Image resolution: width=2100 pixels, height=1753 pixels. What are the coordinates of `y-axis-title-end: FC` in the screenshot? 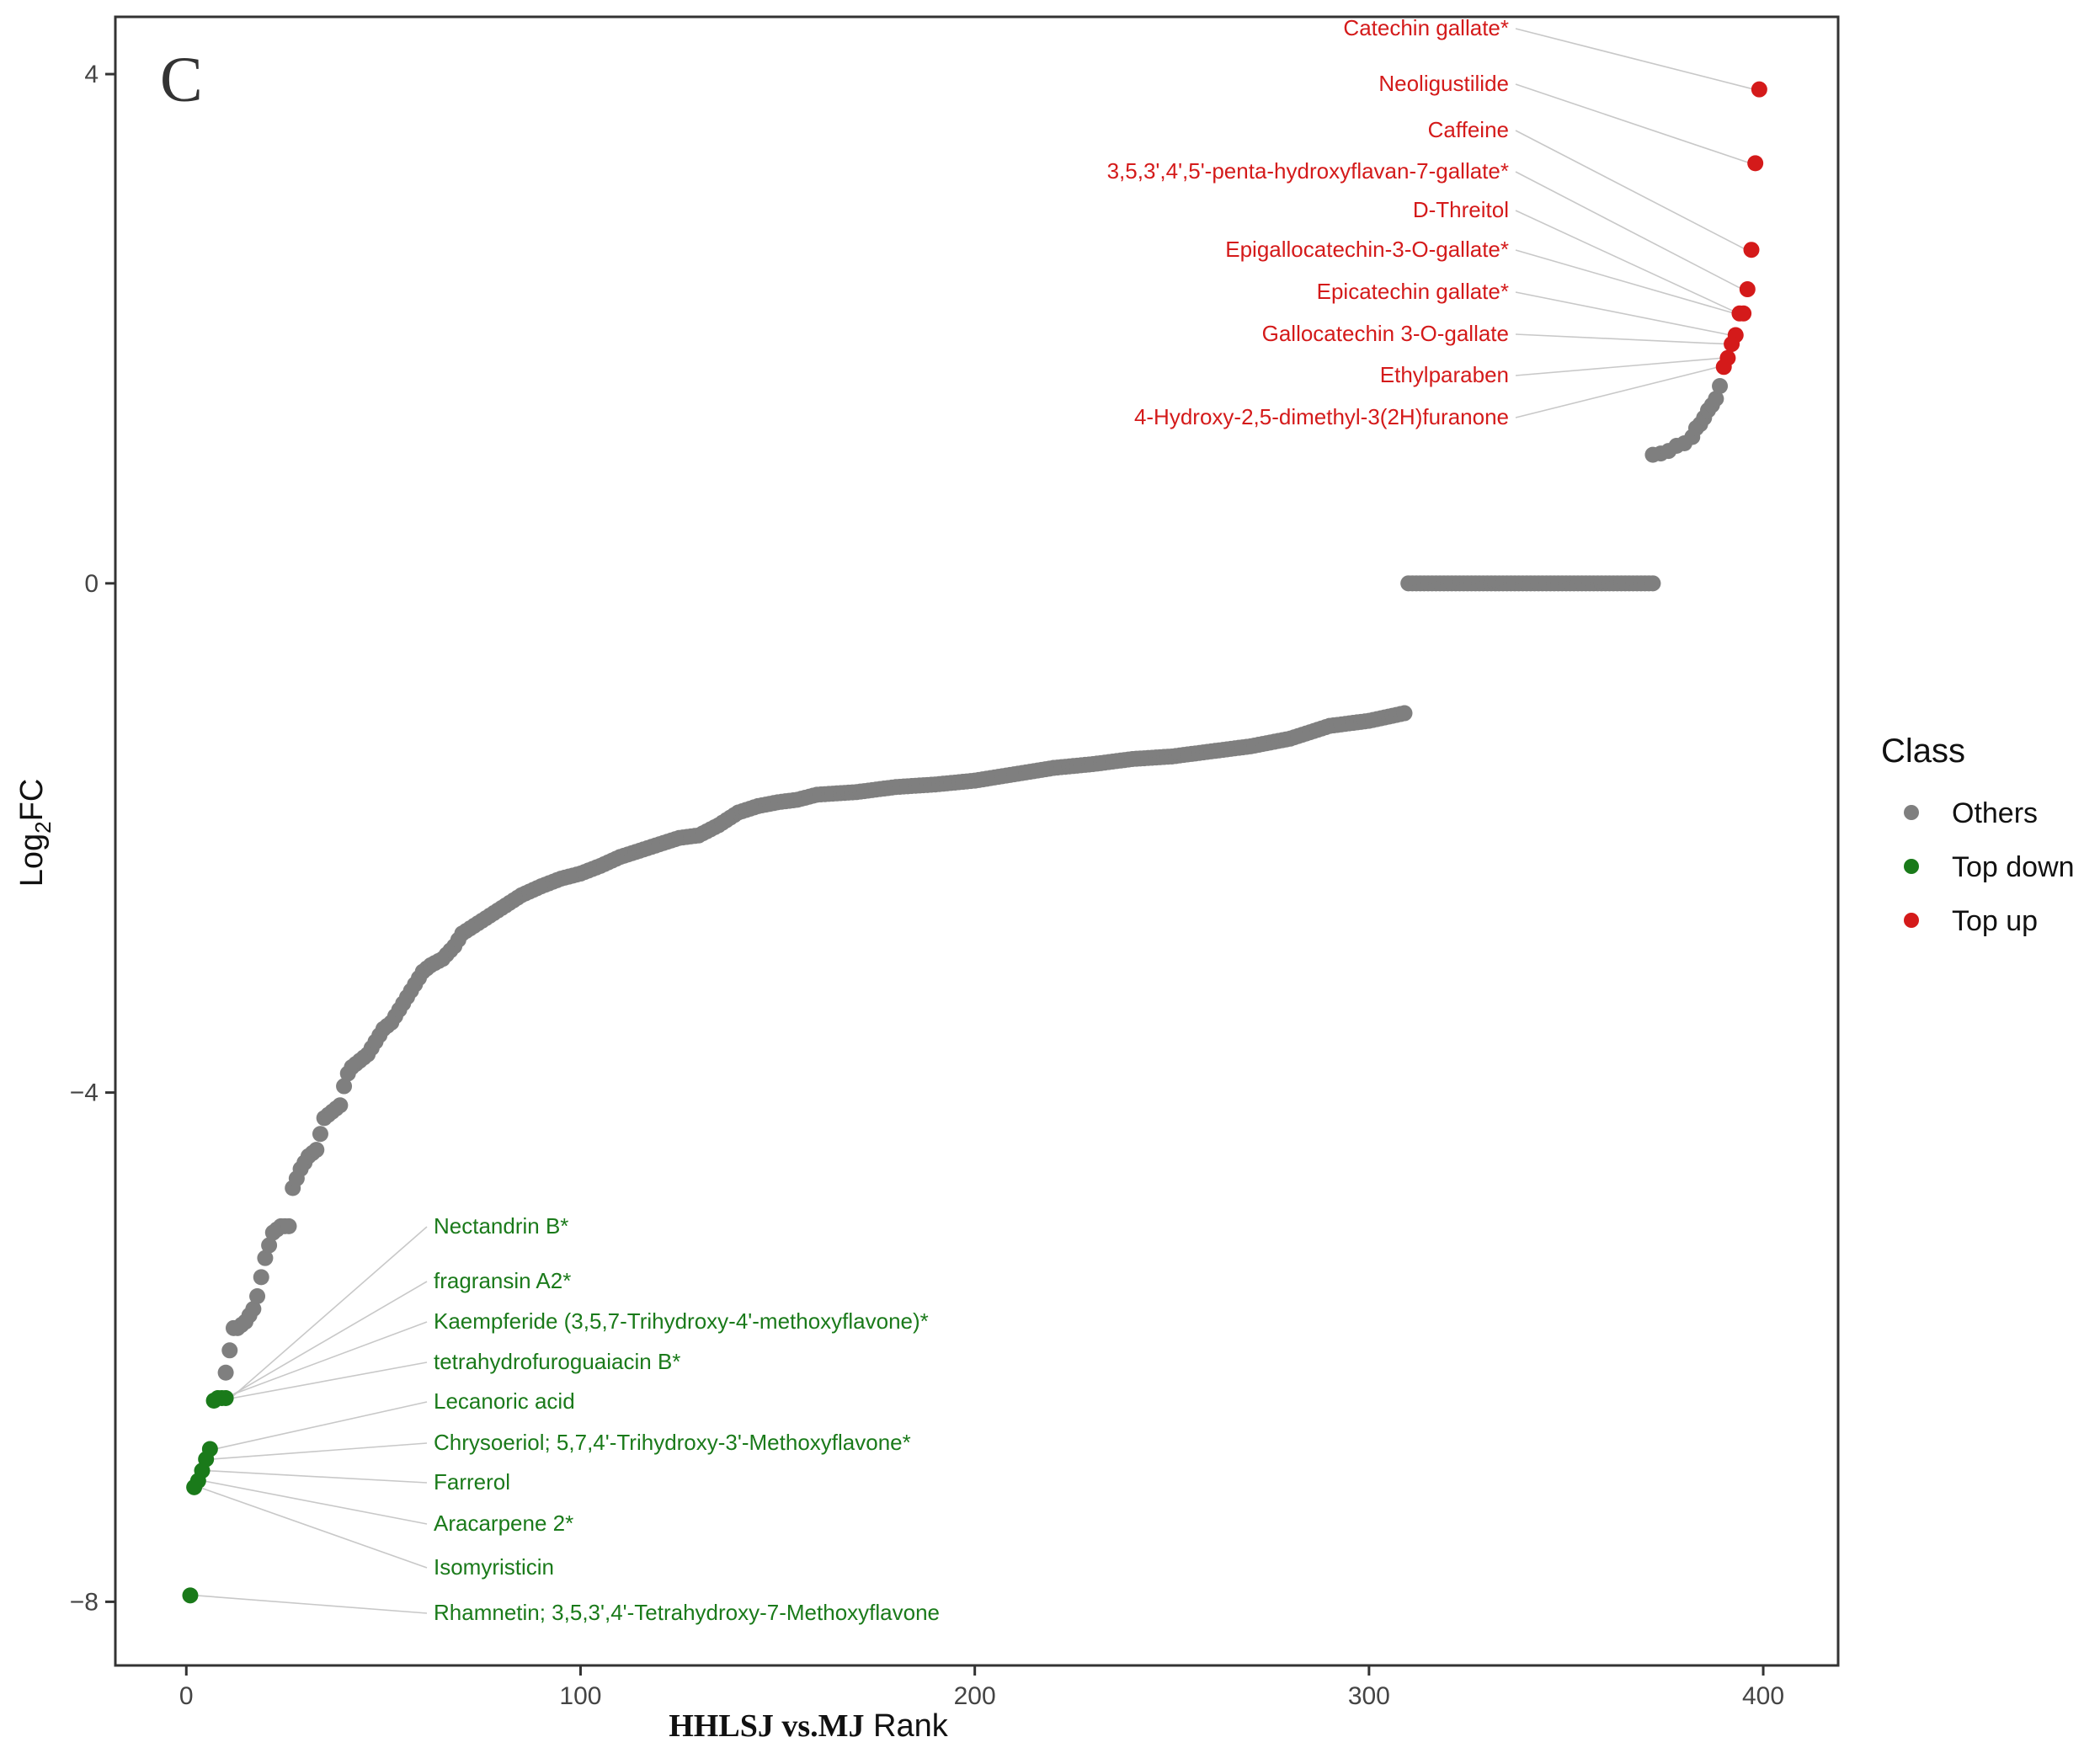 It's located at (32, 800).